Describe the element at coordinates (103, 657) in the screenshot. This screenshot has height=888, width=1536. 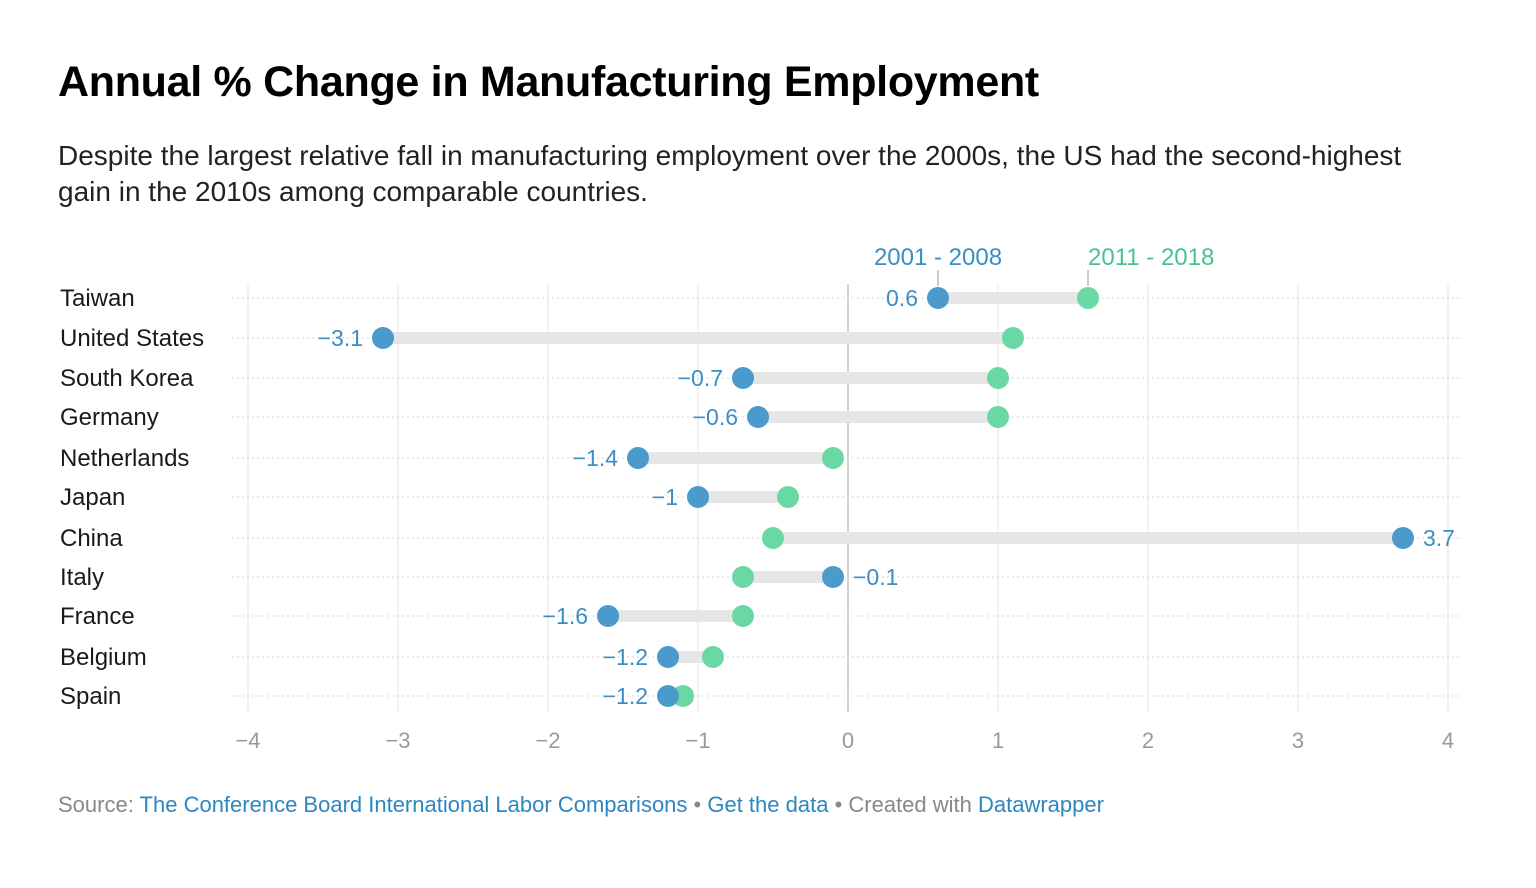
I see `category-label: Belgium` at that location.